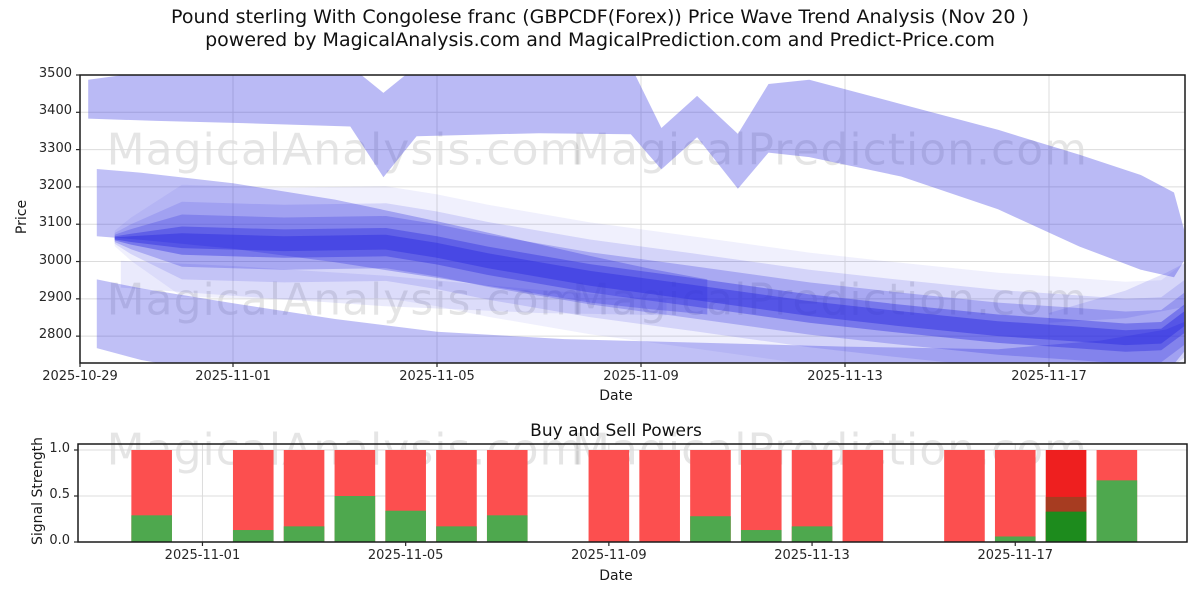 The image size is (1200, 600). Describe the element at coordinates (641, 376) in the screenshot. I see `top-x-tick-label: 2025-11-09` at that location.